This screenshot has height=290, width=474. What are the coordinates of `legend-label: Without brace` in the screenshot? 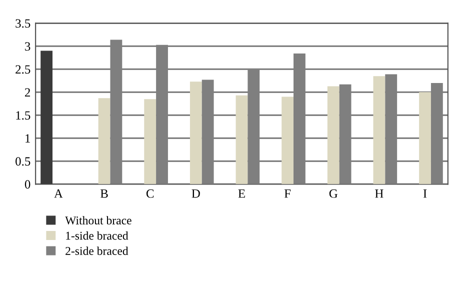 It's located at (98, 220).